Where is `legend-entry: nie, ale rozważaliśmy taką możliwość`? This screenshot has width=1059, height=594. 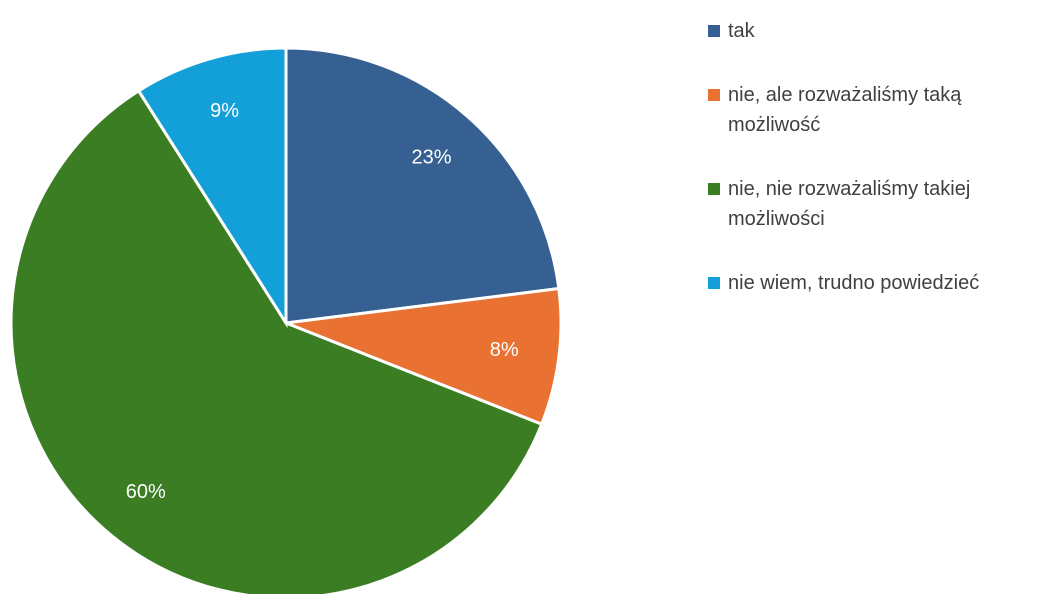 legend-entry: nie, ale rozważaliśmy taką możliwość is located at coordinates (881, 110).